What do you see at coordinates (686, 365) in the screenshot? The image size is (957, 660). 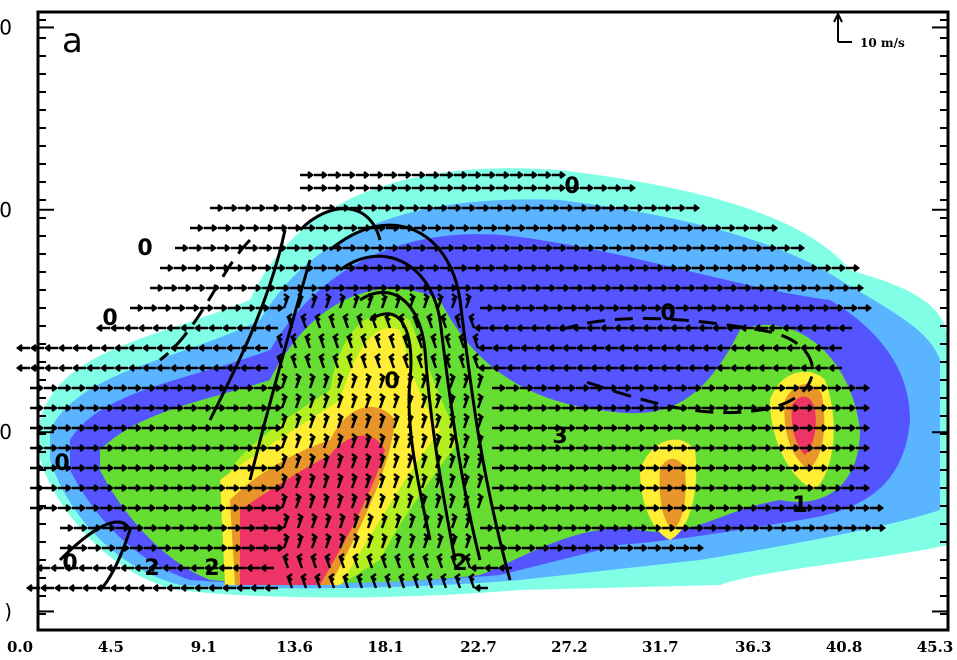 I see `contour-line` at bounding box center [686, 365].